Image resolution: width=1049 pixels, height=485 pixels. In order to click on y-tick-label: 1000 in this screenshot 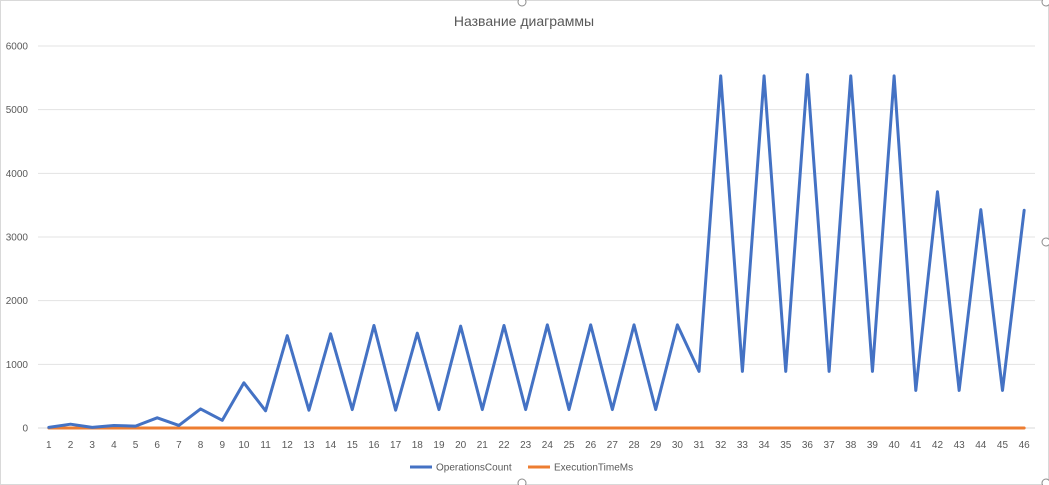, I will do `click(17, 365)`.